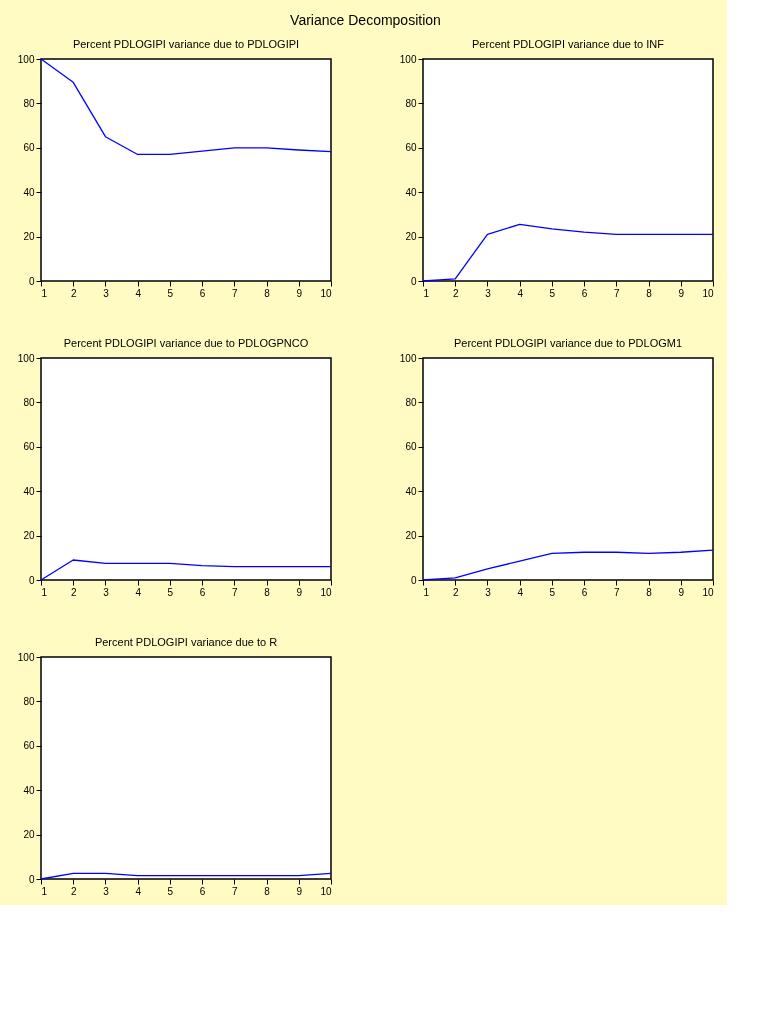  What do you see at coordinates (365, 20) in the screenshot?
I see `text: Variance Decomposition` at bounding box center [365, 20].